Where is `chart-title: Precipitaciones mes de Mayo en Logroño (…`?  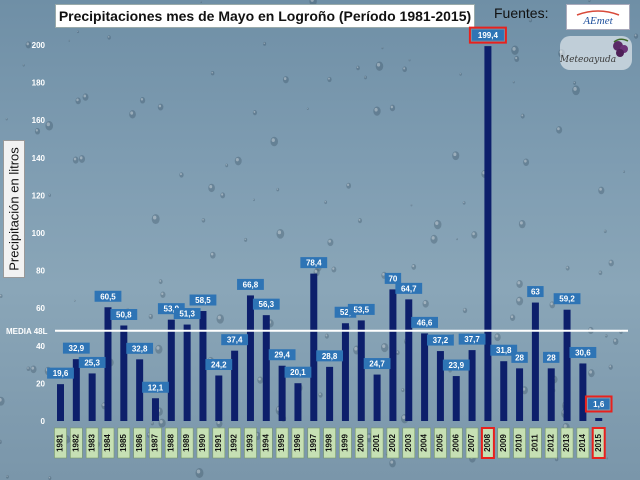 chart-title: Precipitaciones mes de Mayo en Logroño (… is located at coordinates (265, 16).